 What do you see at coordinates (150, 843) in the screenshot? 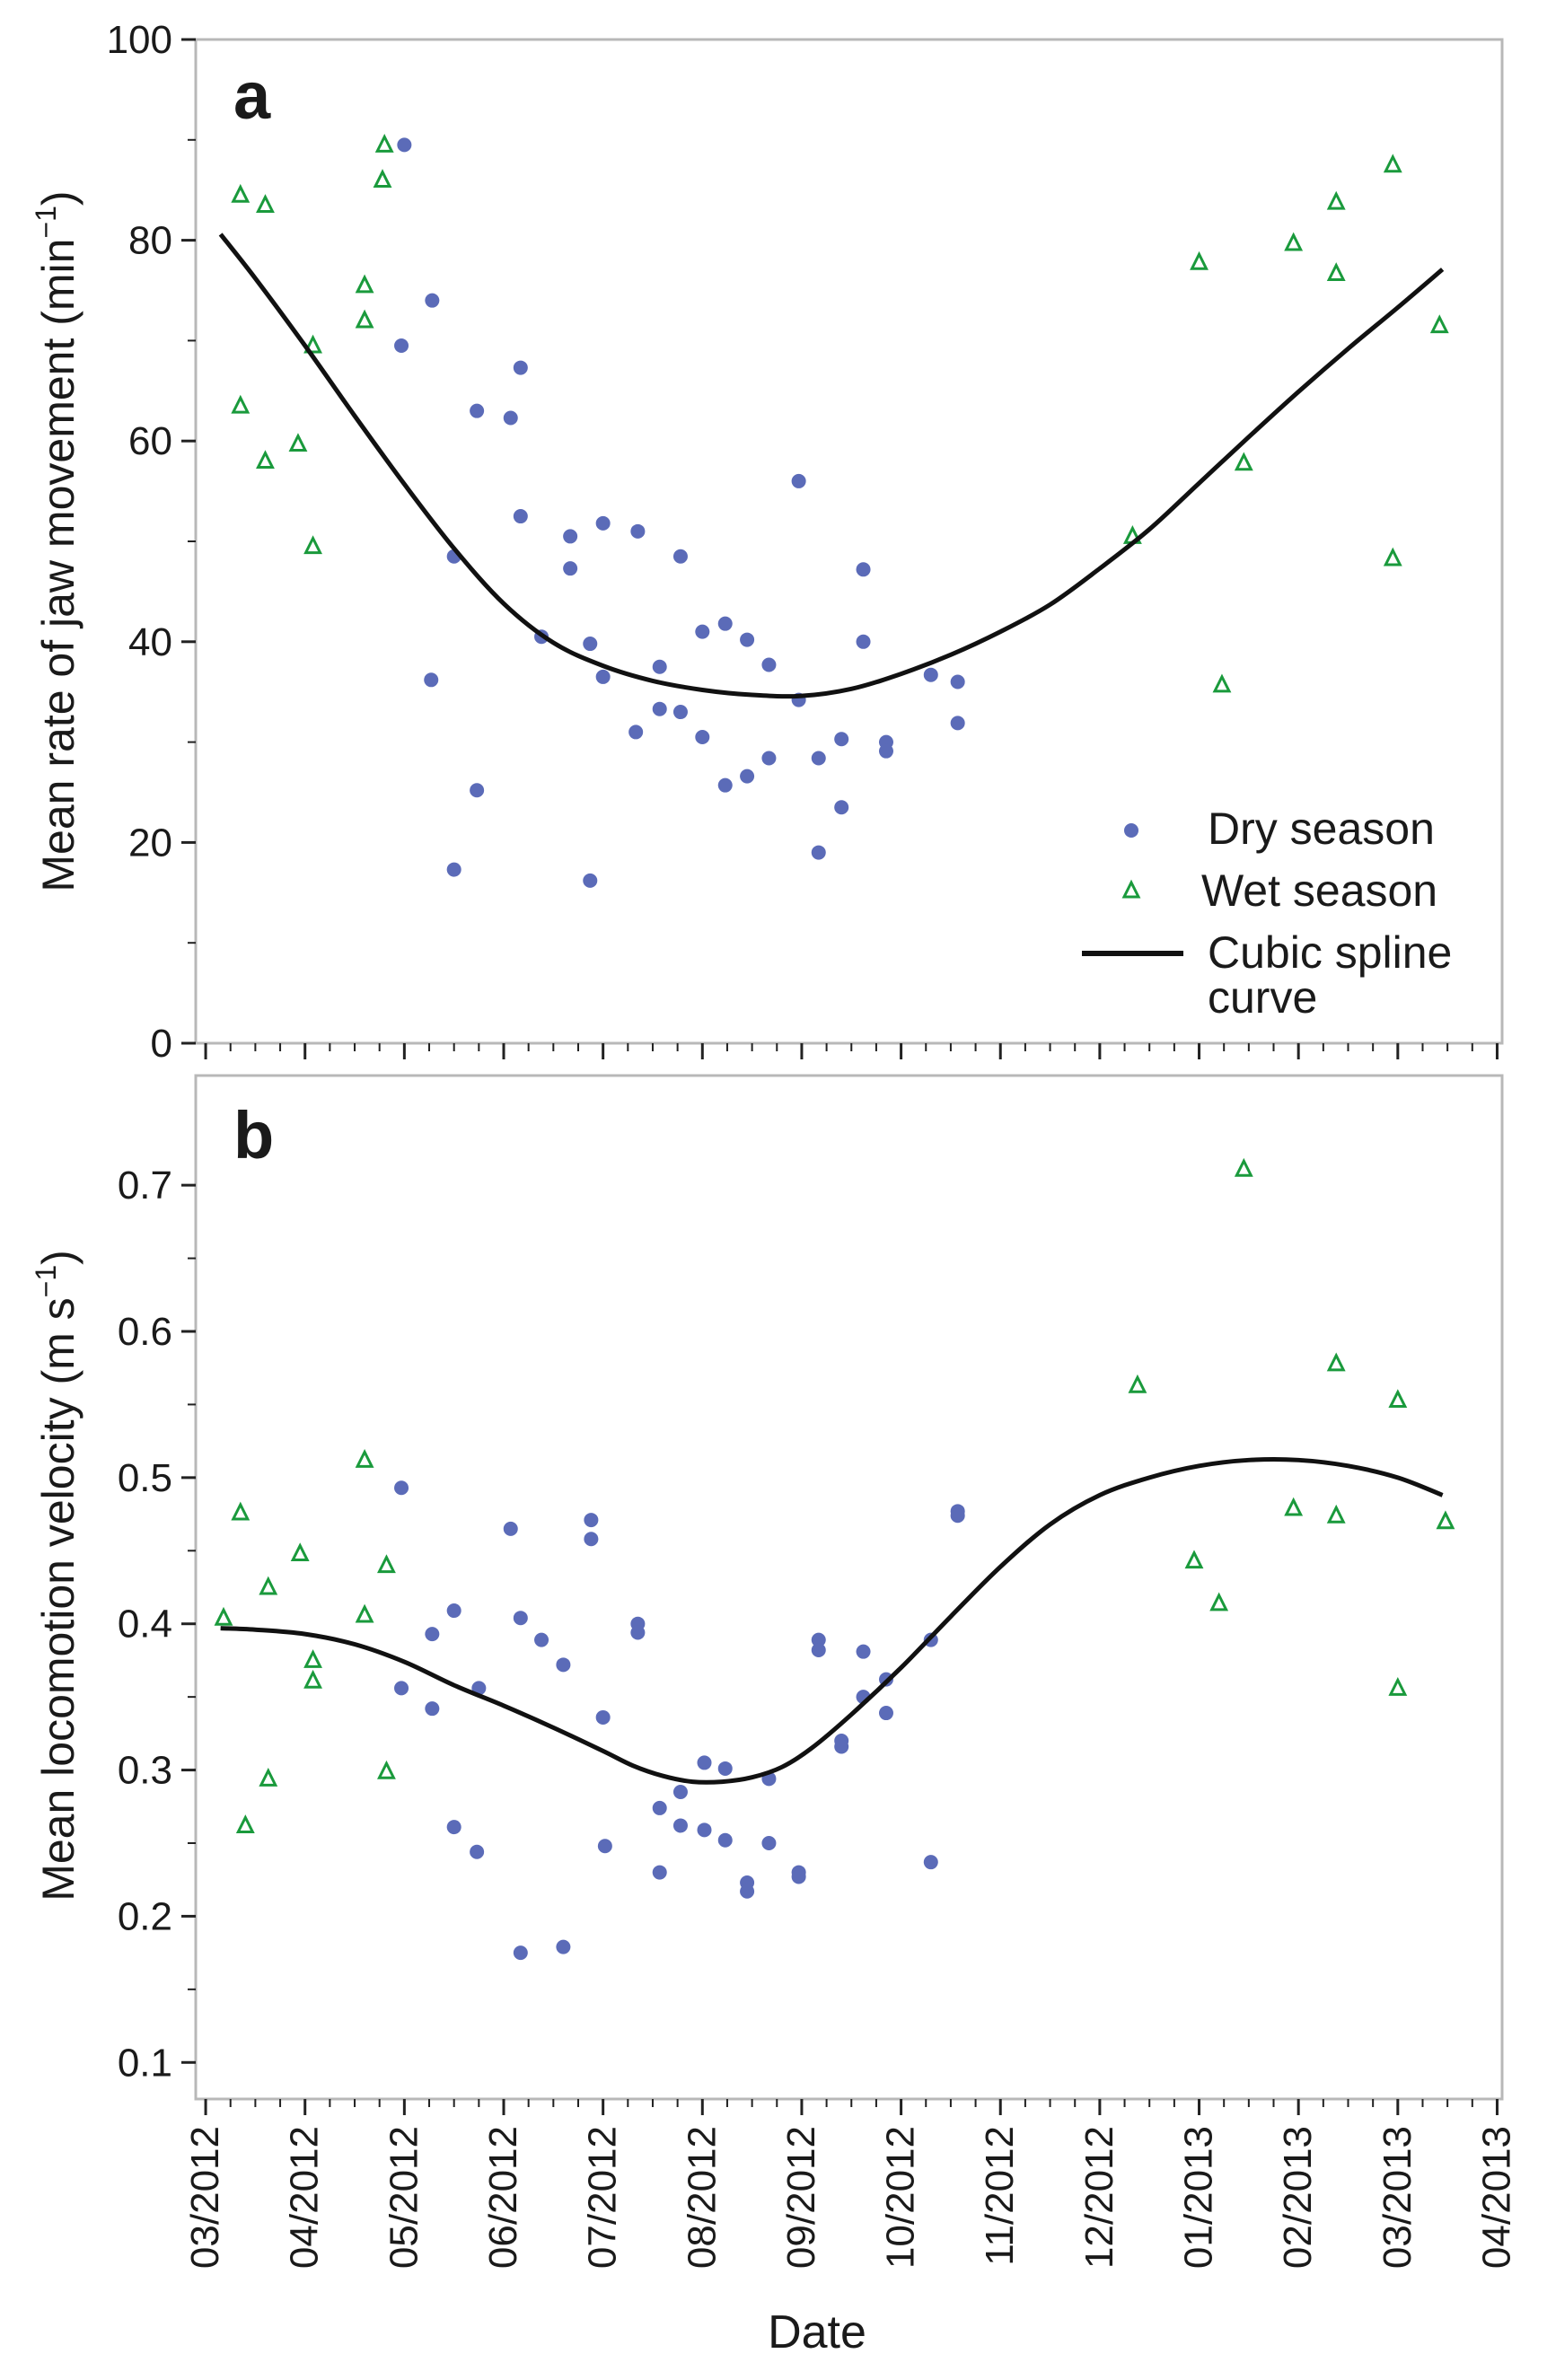
I see `panel-a-y-tick-label: 20` at bounding box center [150, 843].